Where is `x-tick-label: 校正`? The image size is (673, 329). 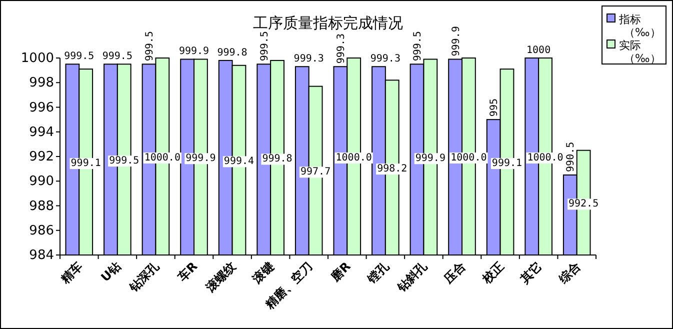 x-tick-label: 校正 is located at coordinates (492, 273).